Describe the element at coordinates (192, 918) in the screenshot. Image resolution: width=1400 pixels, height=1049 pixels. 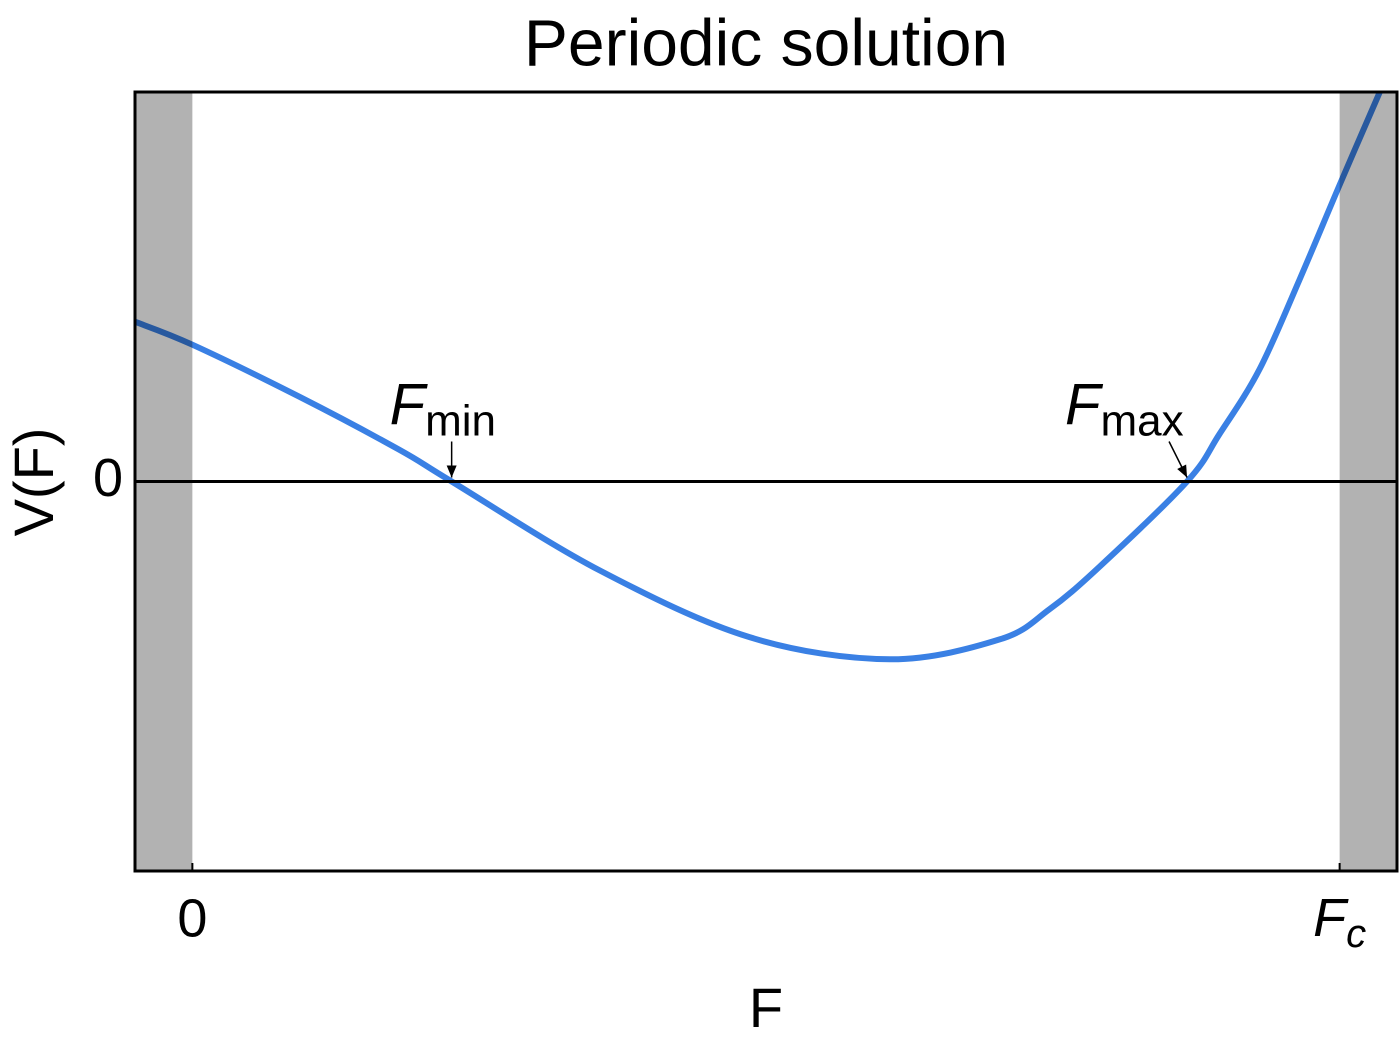
I see `x-tick-label: 0` at that location.